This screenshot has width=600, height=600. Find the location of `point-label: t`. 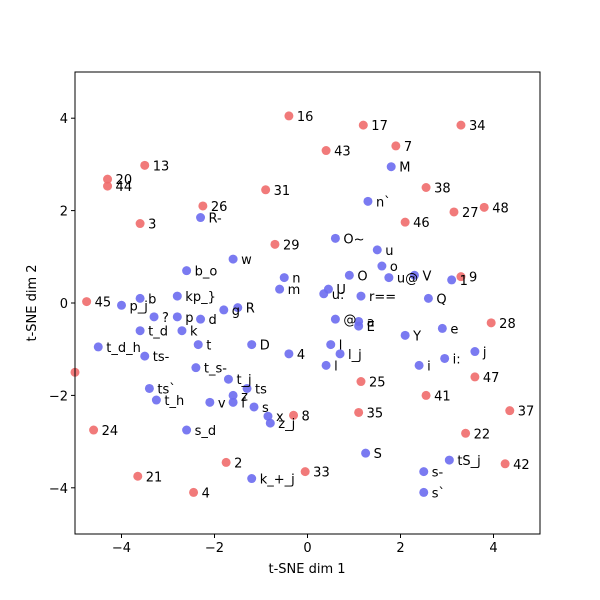

point-label: t is located at coordinates (208, 346).